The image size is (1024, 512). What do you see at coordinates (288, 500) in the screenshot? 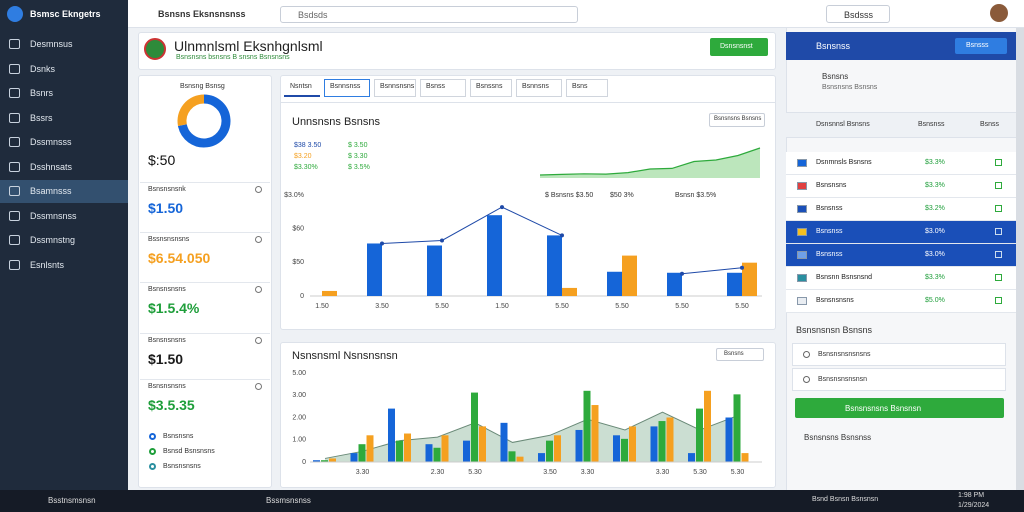
I see `taskbar-app: Bssmsnsnss` at bounding box center [288, 500].